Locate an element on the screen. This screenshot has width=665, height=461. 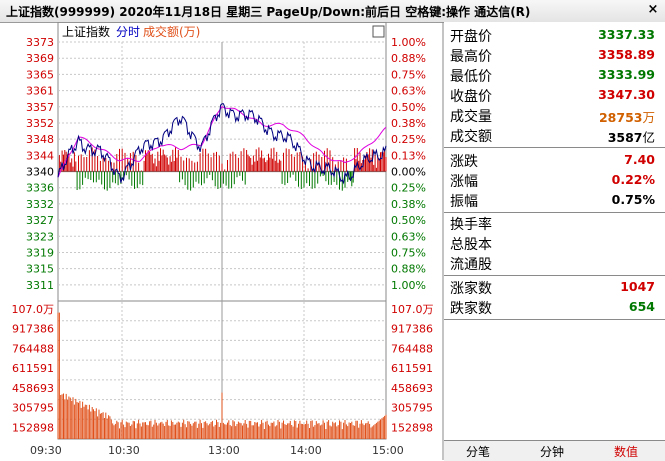
price-tick-label: 3357 is located at coordinates (40, 107).